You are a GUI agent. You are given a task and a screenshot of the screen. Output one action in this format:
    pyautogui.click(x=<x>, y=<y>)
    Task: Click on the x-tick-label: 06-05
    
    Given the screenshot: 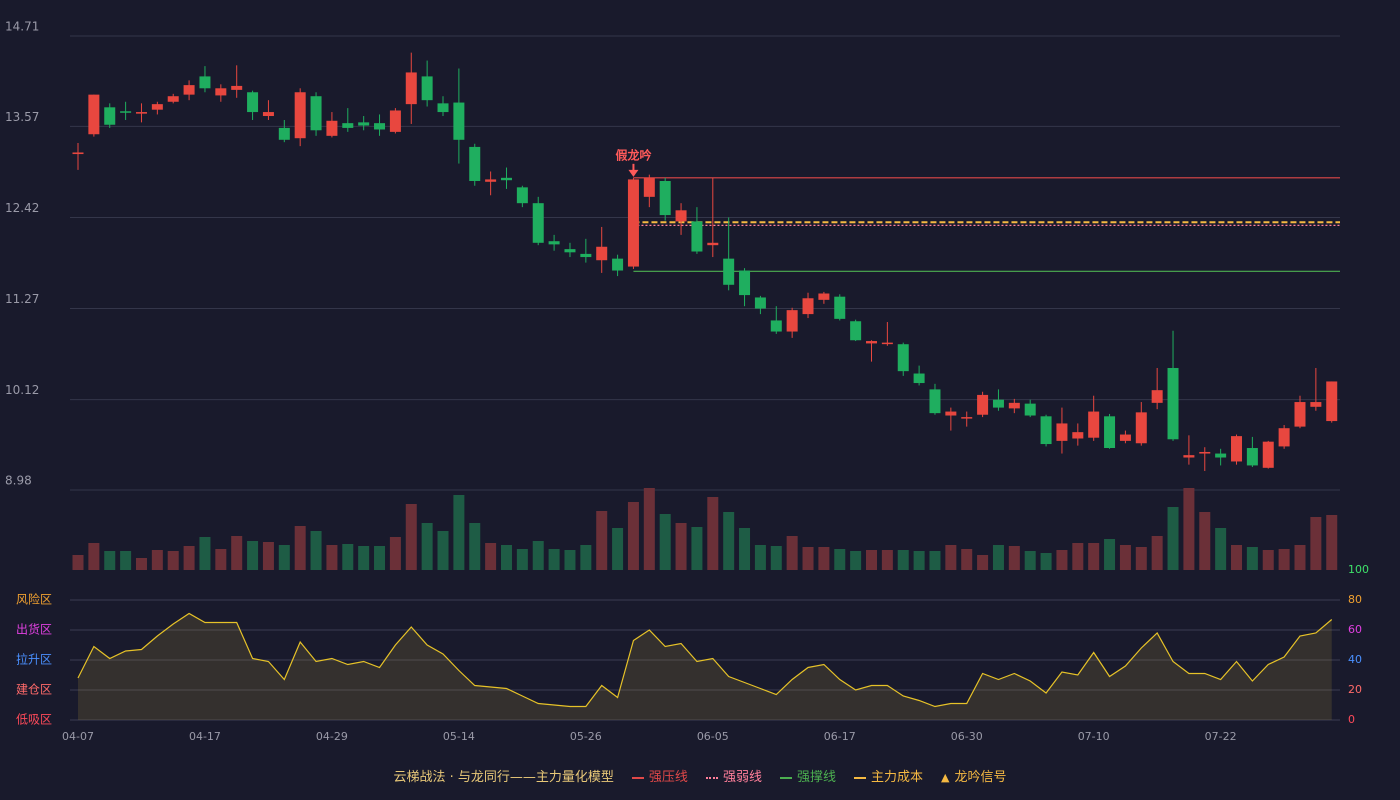 What is the action you would take?
    pyautogui.click(x=713, y=736)
    